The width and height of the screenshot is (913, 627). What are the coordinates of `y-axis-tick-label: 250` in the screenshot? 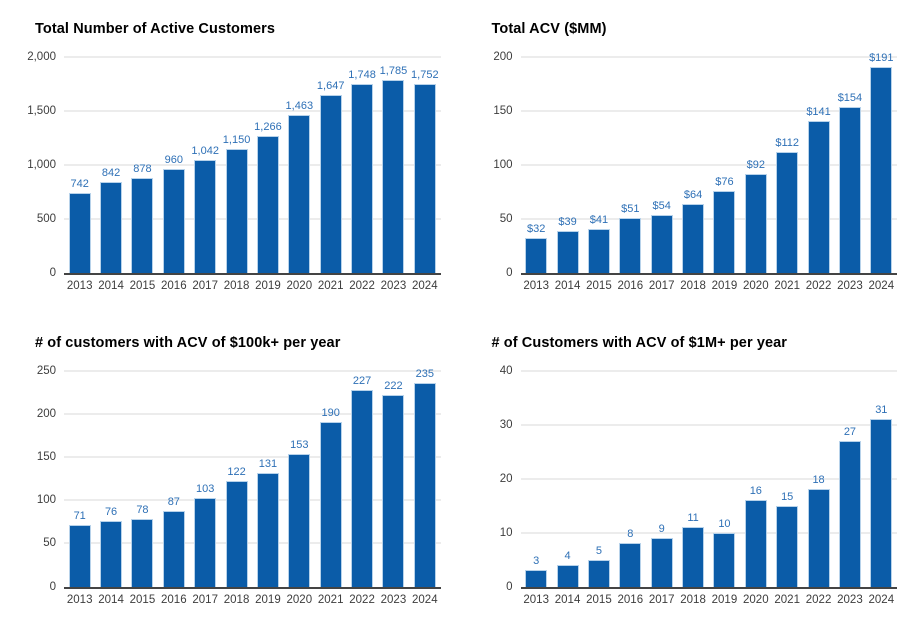 It's located at (46, 370).